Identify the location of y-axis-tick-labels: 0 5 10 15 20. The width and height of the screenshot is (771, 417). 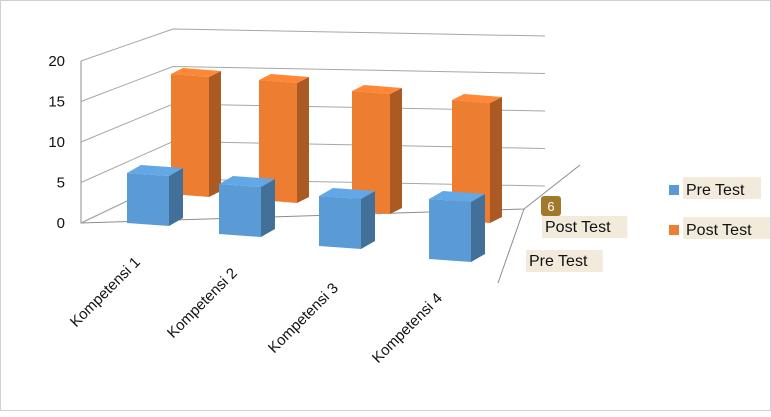
(56, 142).